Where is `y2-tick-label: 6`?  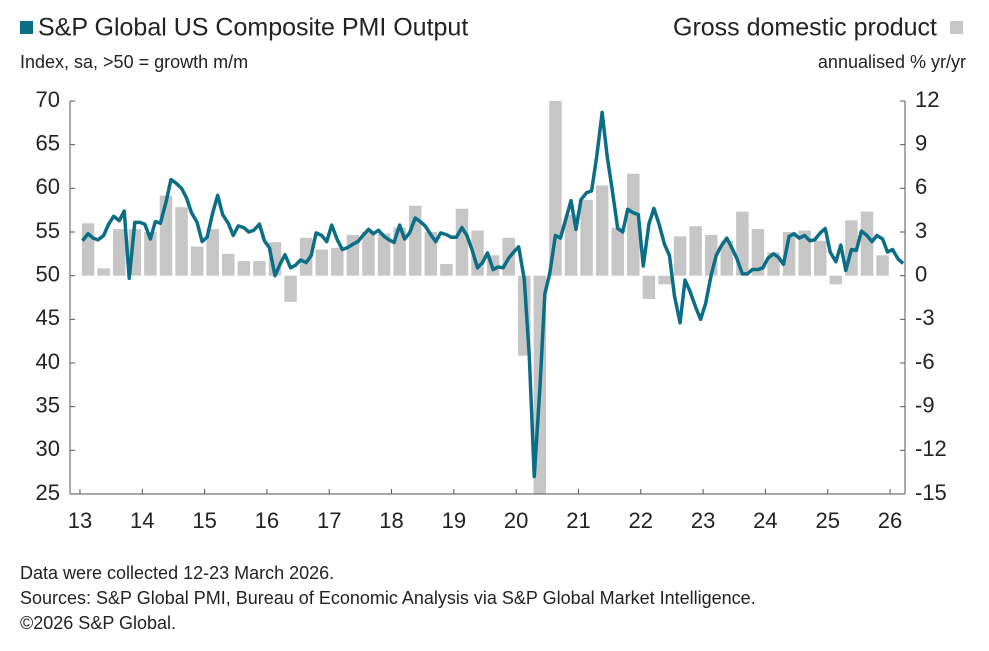 y2-tick-label: 6 is located at coordinates (921, 186).